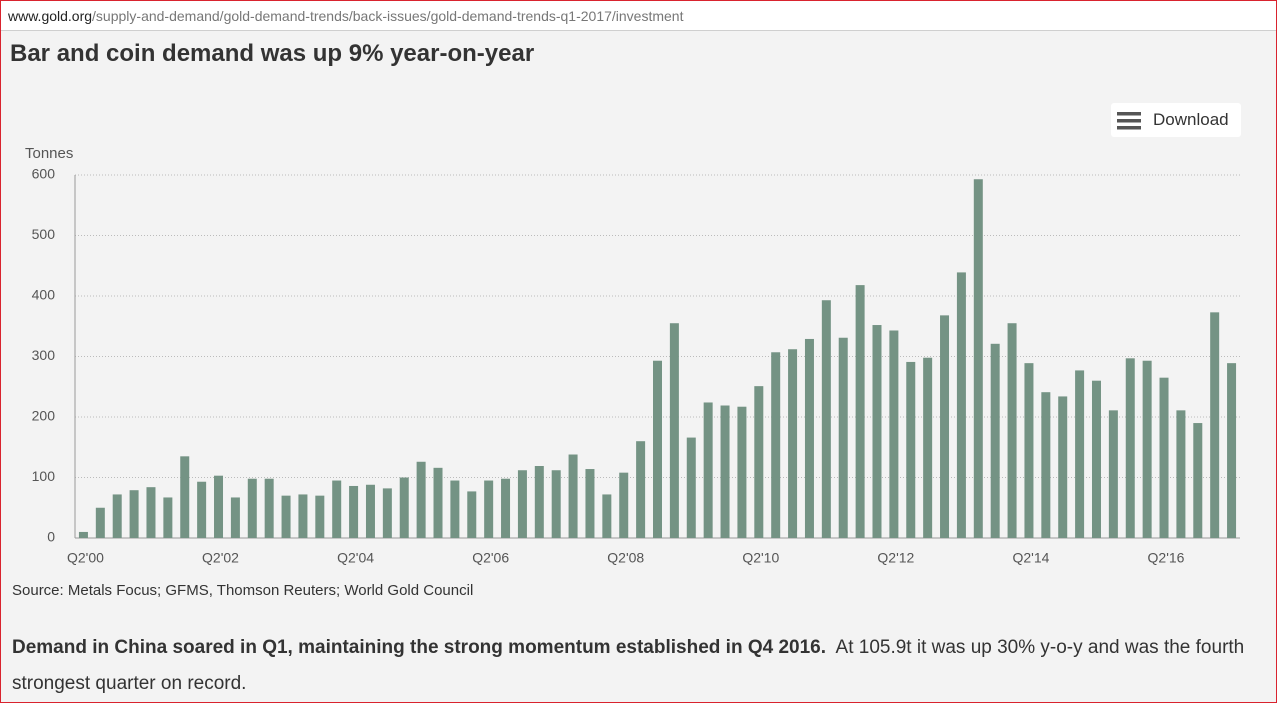 The width and height of the screenshot is (1277, 703). Describe the element at coordinates (44, 234) in the screenshot. I see `y-tick-label: 500` at that location.